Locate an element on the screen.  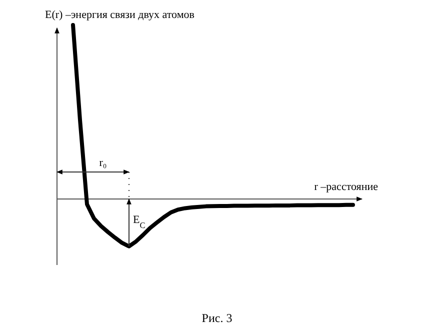
x-axis-title: r –расстояние is located at coordinates (346, 187).